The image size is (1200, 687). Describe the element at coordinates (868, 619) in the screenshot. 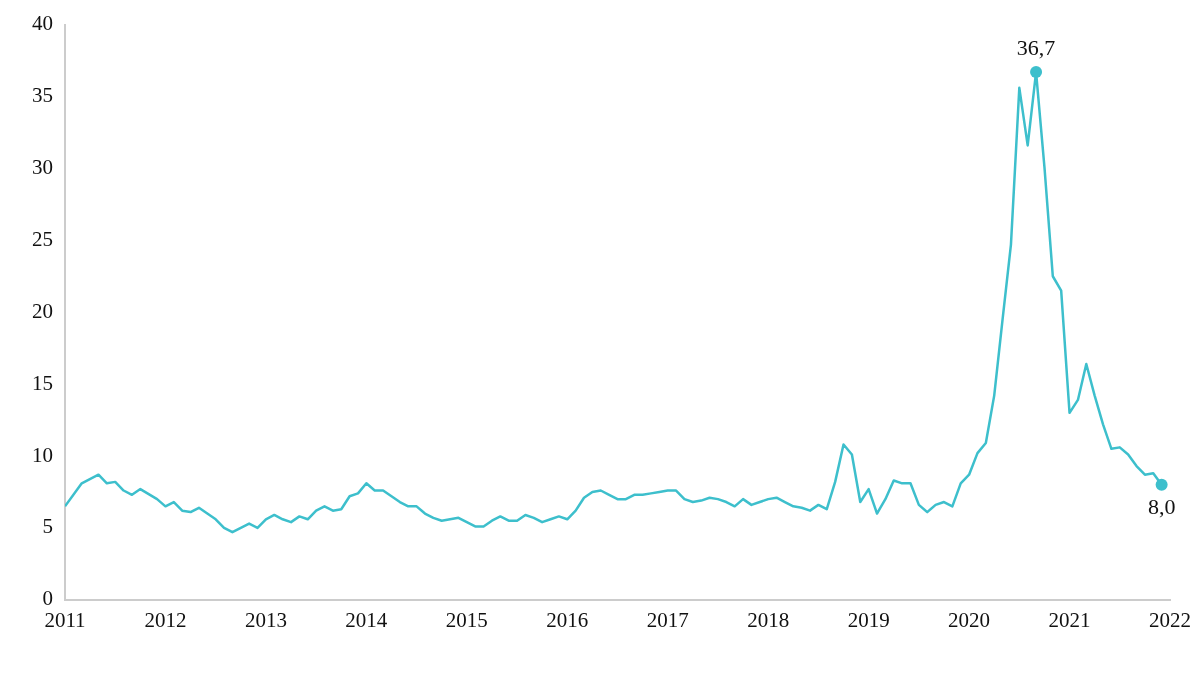

I see `x-tick-label: 2019` at that location.